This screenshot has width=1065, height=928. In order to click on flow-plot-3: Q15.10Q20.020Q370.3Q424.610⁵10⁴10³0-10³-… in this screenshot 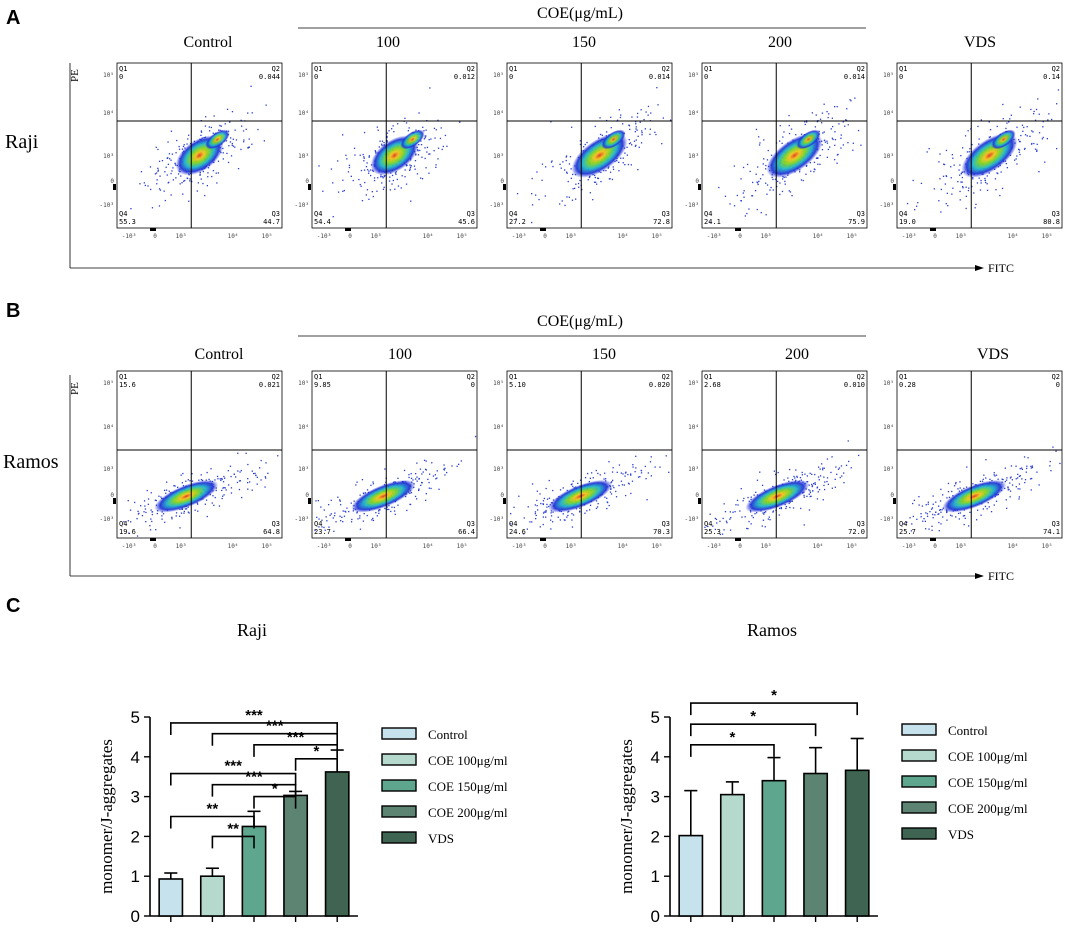, I will do `click(581, 460)`.